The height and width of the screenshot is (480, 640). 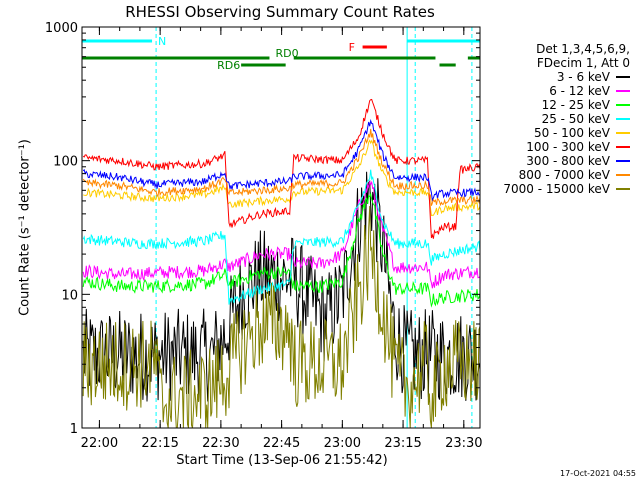 I want to click on x-tick-label: 22:30, so click(x=220, y=443).